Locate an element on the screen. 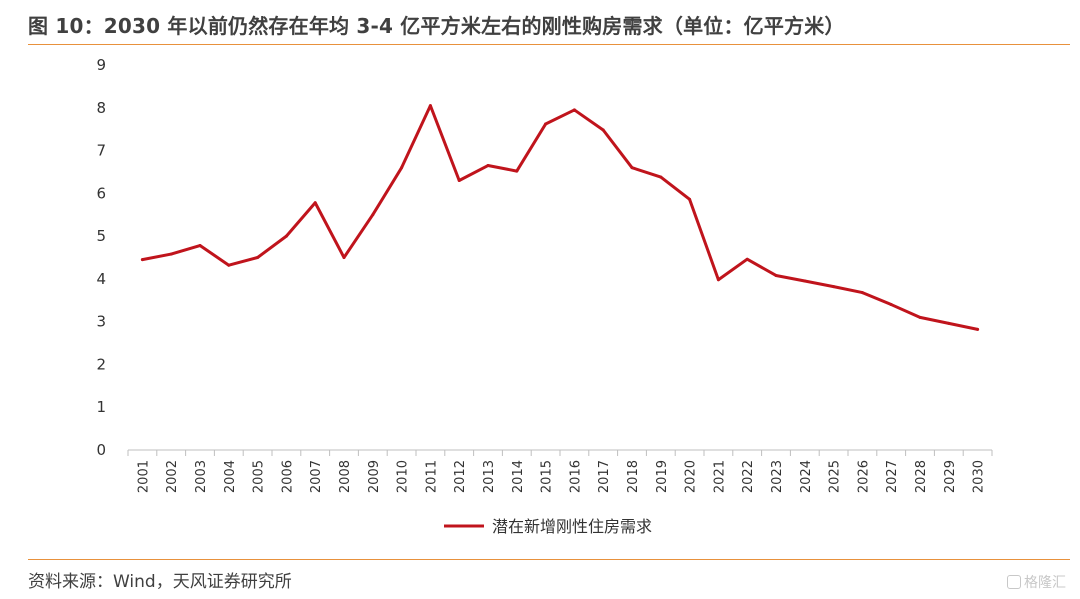  x-tick-label: 2024 is located at coordinates (806, 476).